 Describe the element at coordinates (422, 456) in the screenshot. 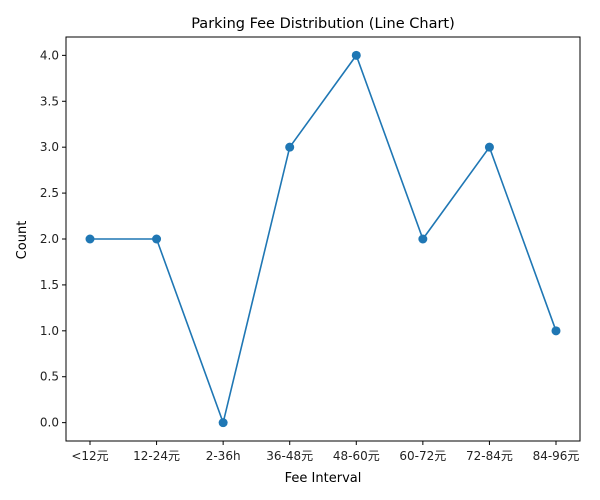

I see `x-tick-label: 60-72元` at that location.